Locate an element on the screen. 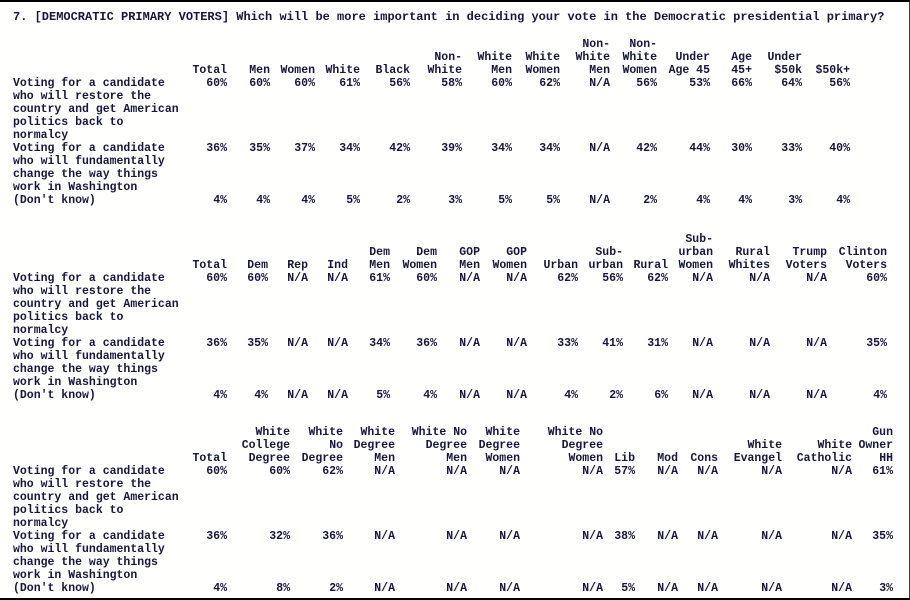 This screenshot has height=600, width=910. data-cell: 57% is located at coordinates (624, 471).